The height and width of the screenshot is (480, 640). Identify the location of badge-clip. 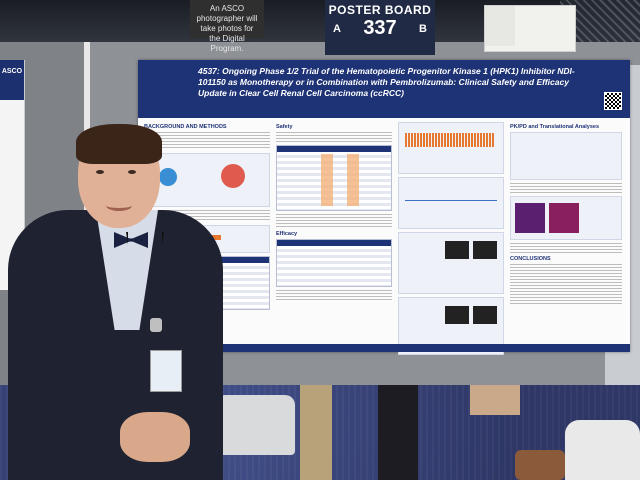
(156, 325).